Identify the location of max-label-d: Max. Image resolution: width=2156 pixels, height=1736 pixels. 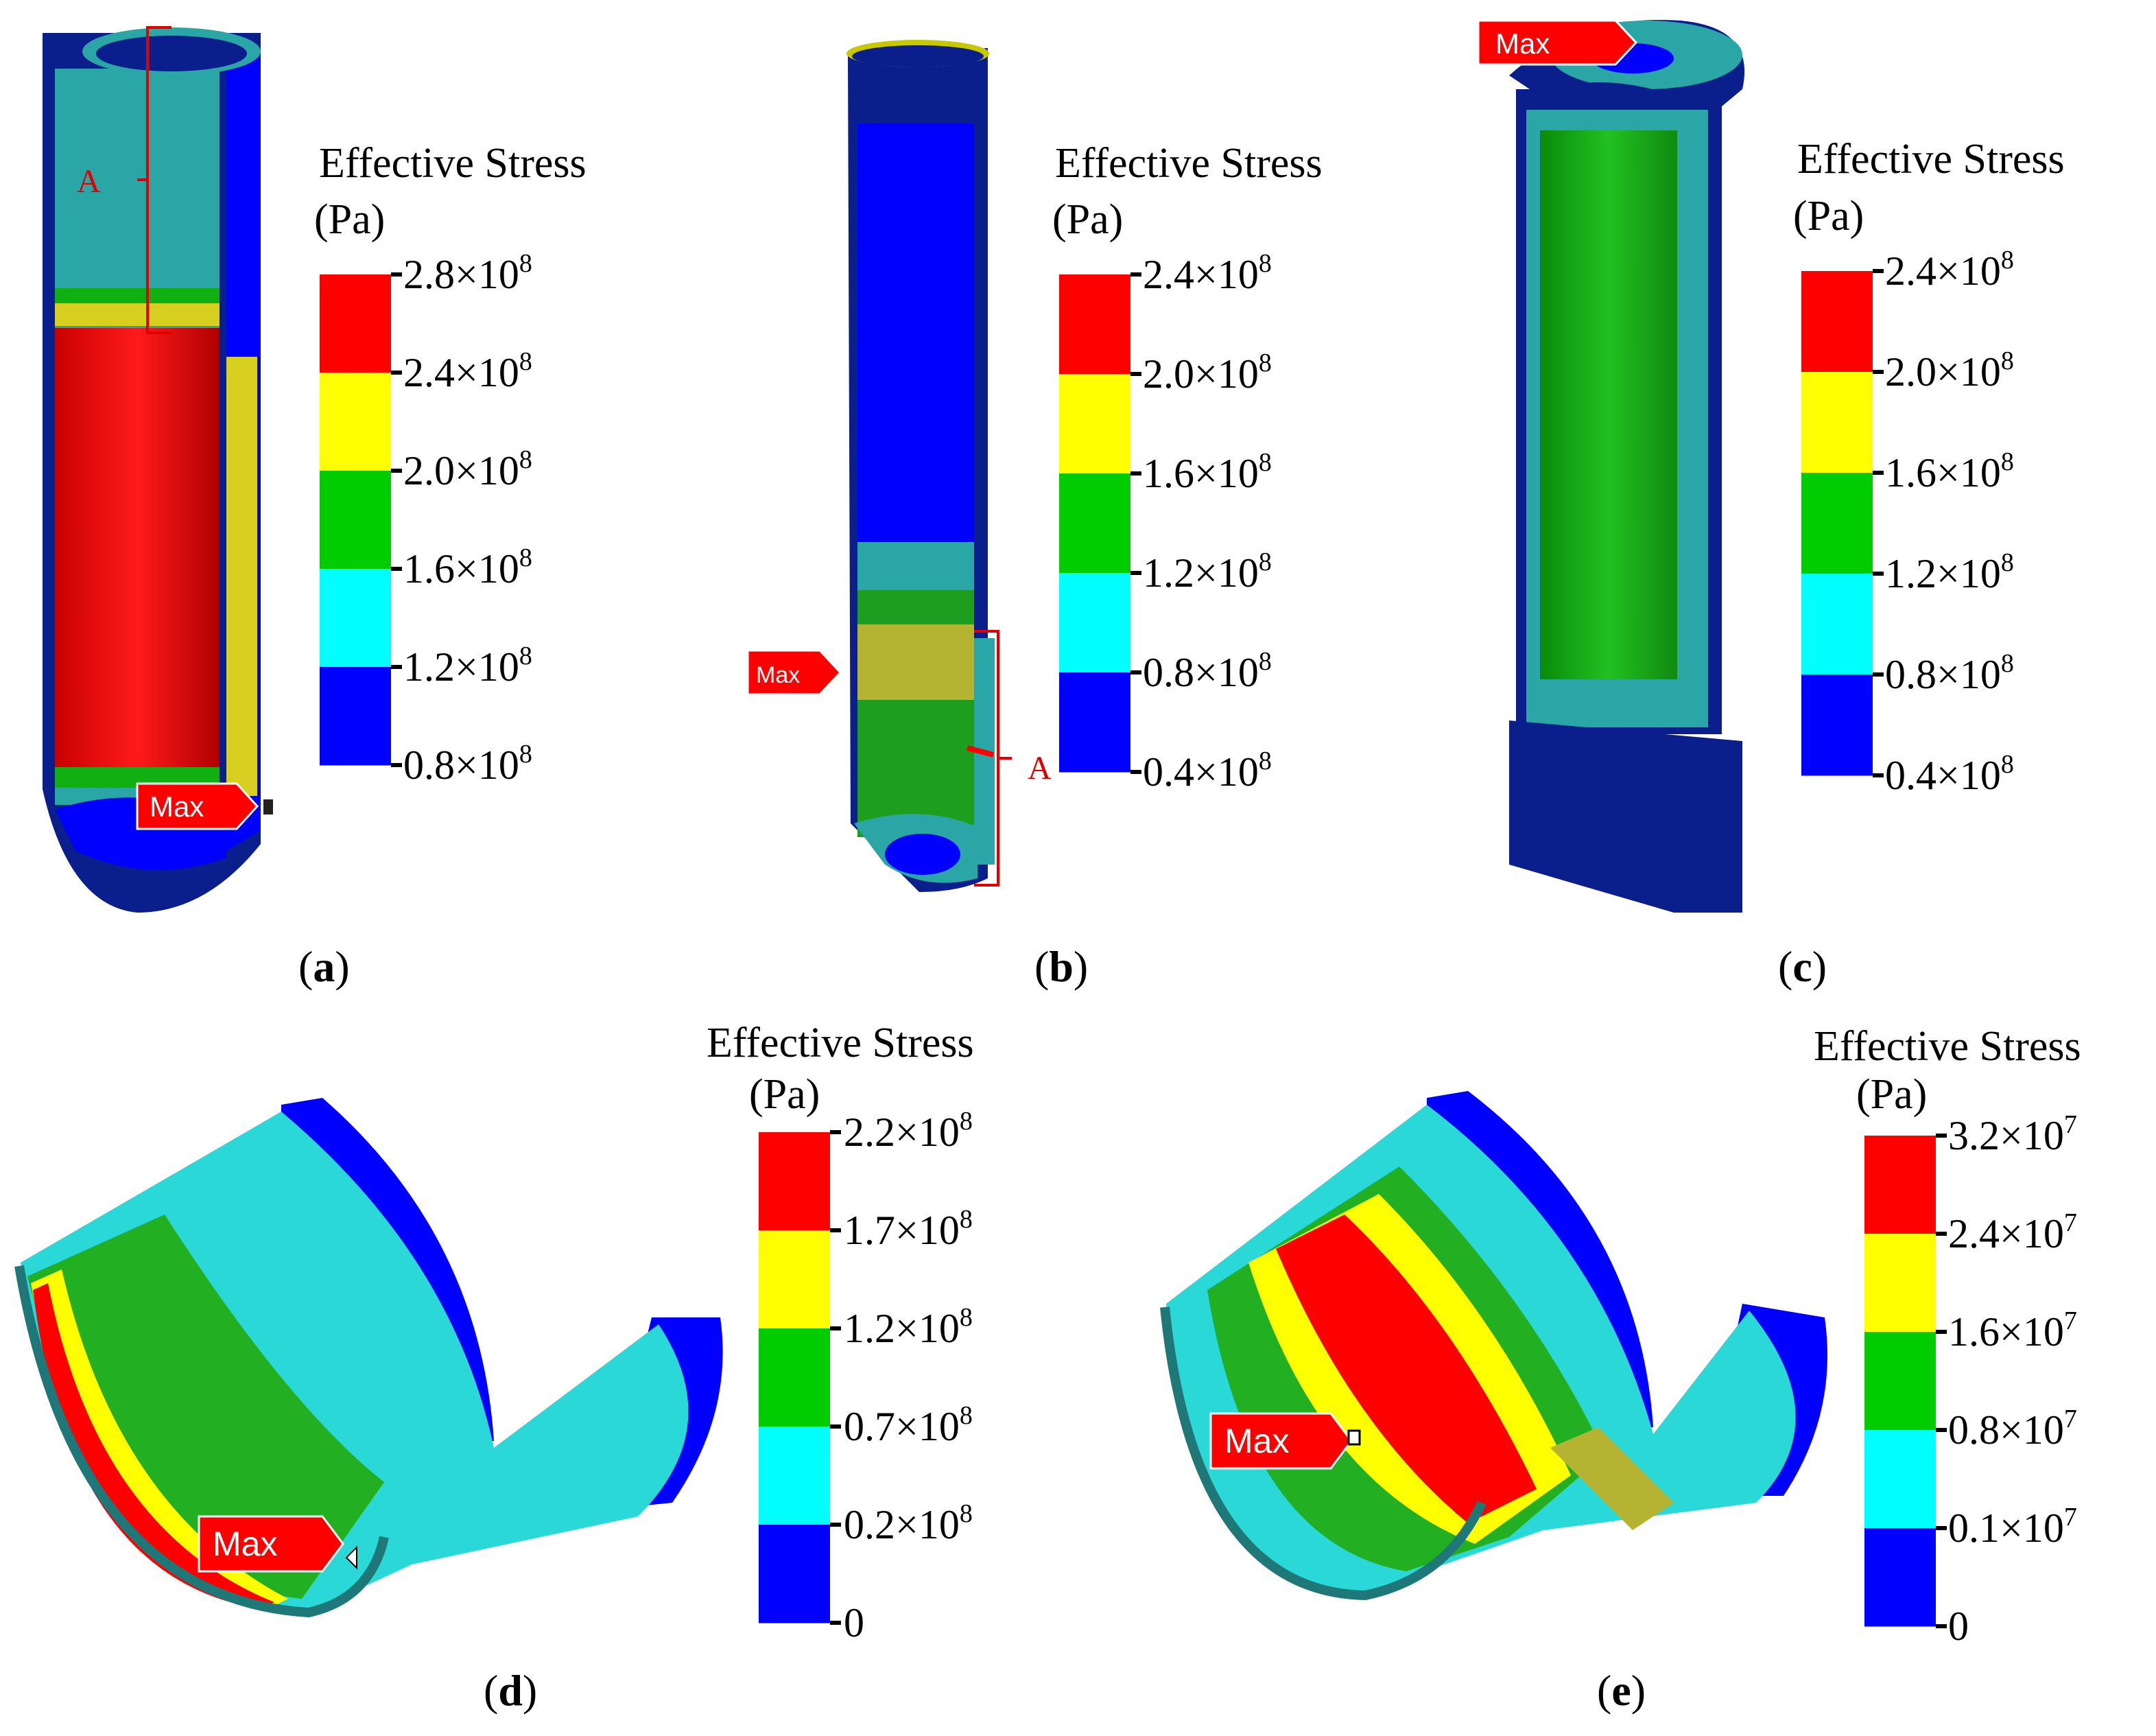
(245, 1544).